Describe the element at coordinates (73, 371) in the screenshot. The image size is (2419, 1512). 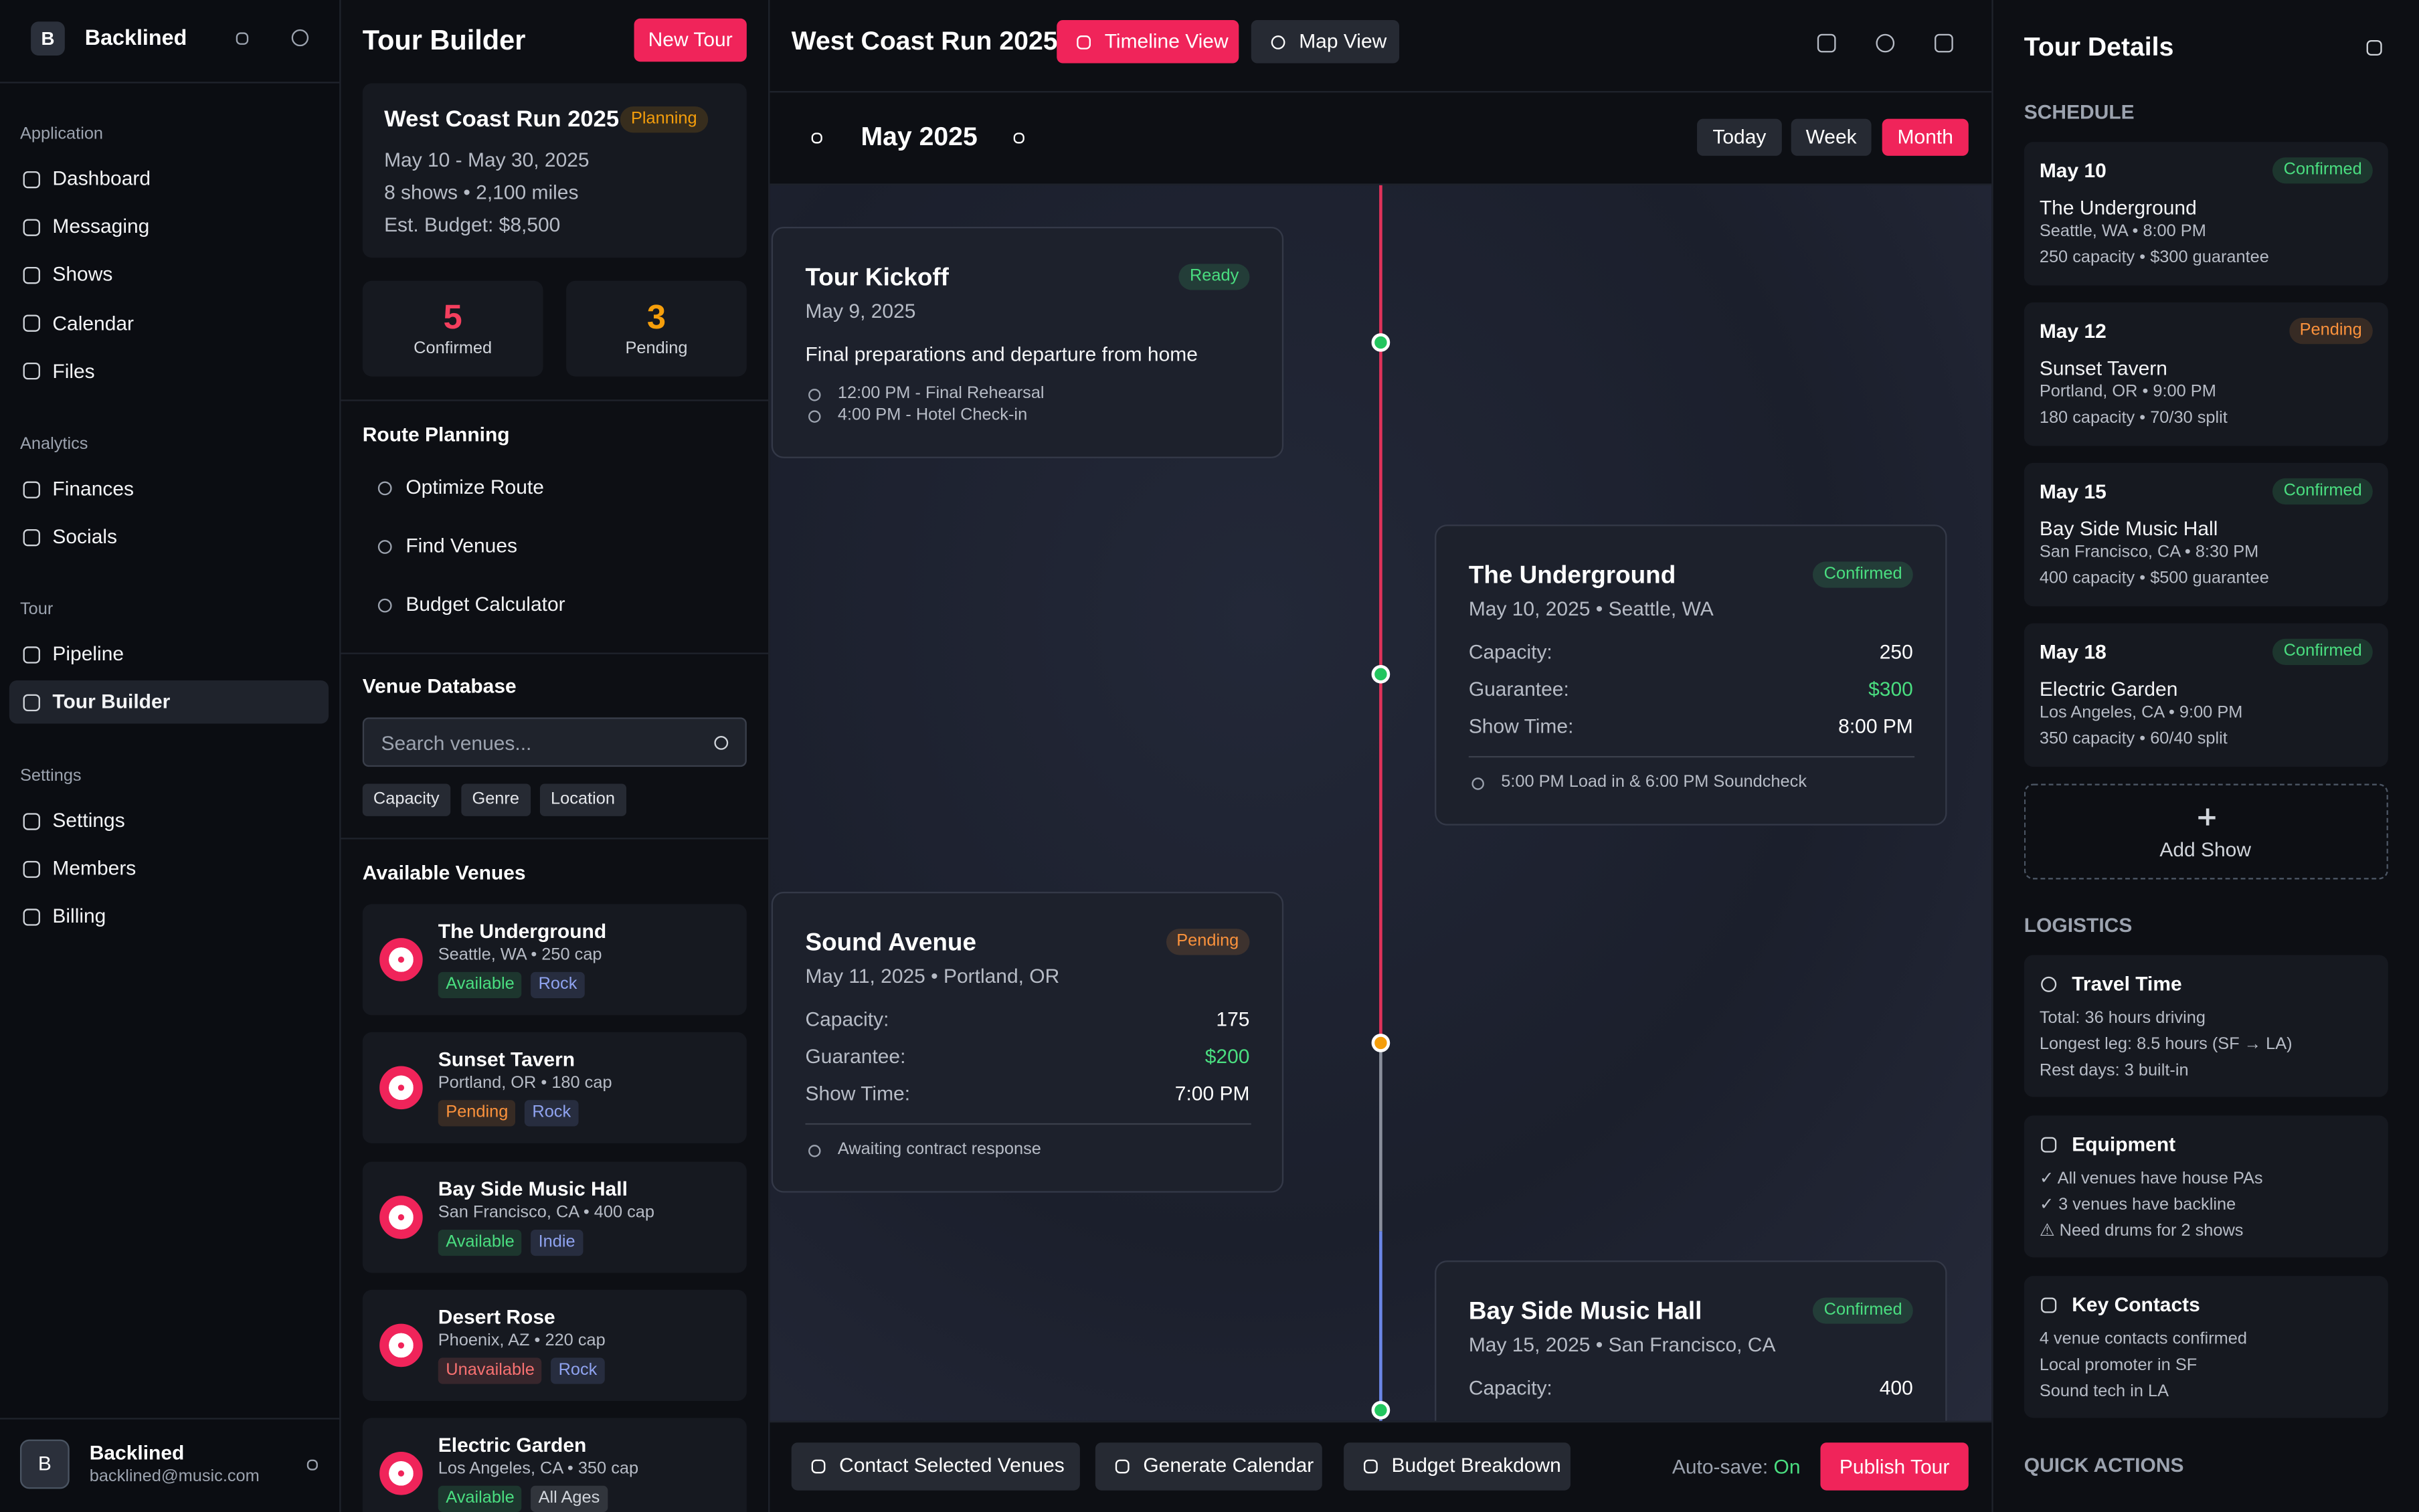
I see `nav-item: Files` at that location.